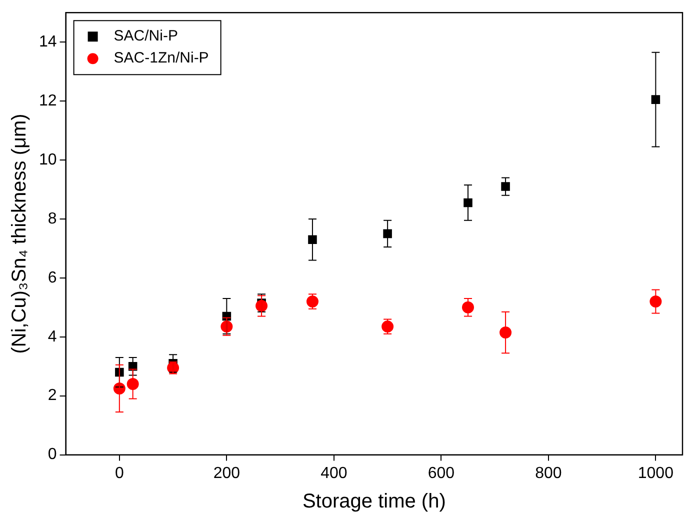 Image resolution: width=689 pixels, height=522 pixels. Describe the element at coordinates (441, 473) in the screenshot. I see `x-tick-label: 600` at that location.